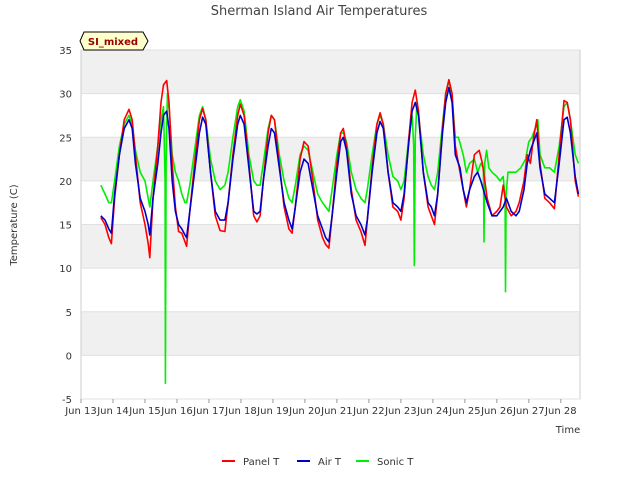  Describe the element at coordinates (69, 356) in the screenshot. I see `y-tick-label: 0` at that location.